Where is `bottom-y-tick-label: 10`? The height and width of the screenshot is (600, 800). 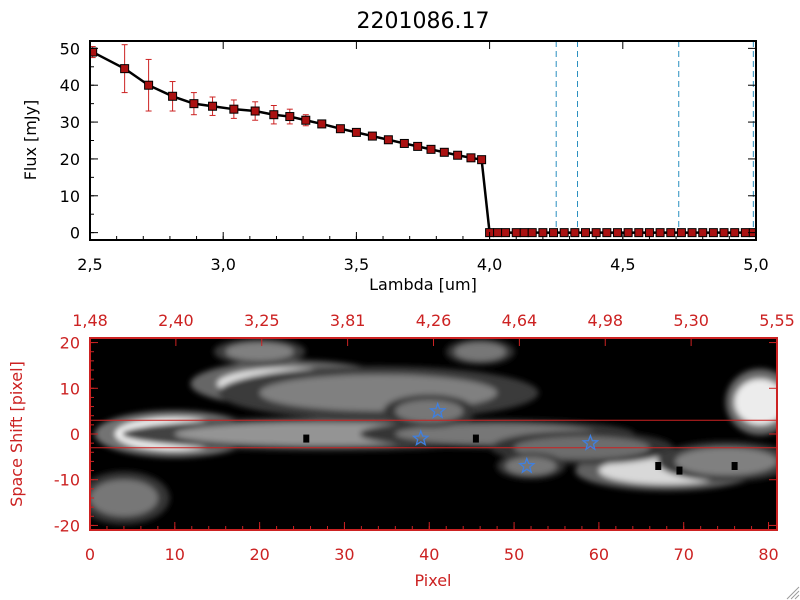 bottom-y-tick-label: 10 is located at coordinates (70, 388).